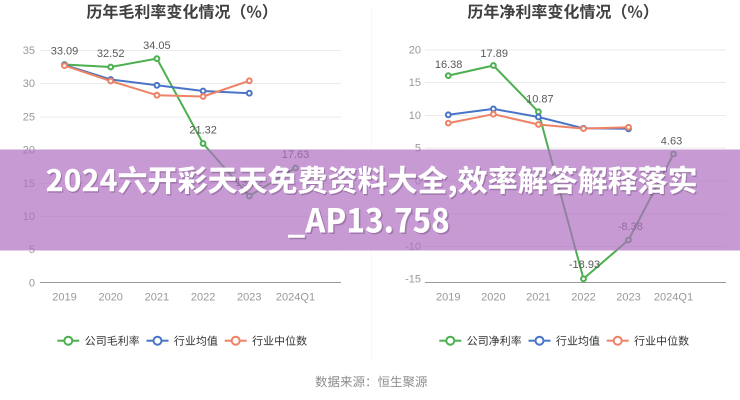  Describe the element at coordinates (65, 52) in the screenshot. I see `svg-text: 33.09` at that location.